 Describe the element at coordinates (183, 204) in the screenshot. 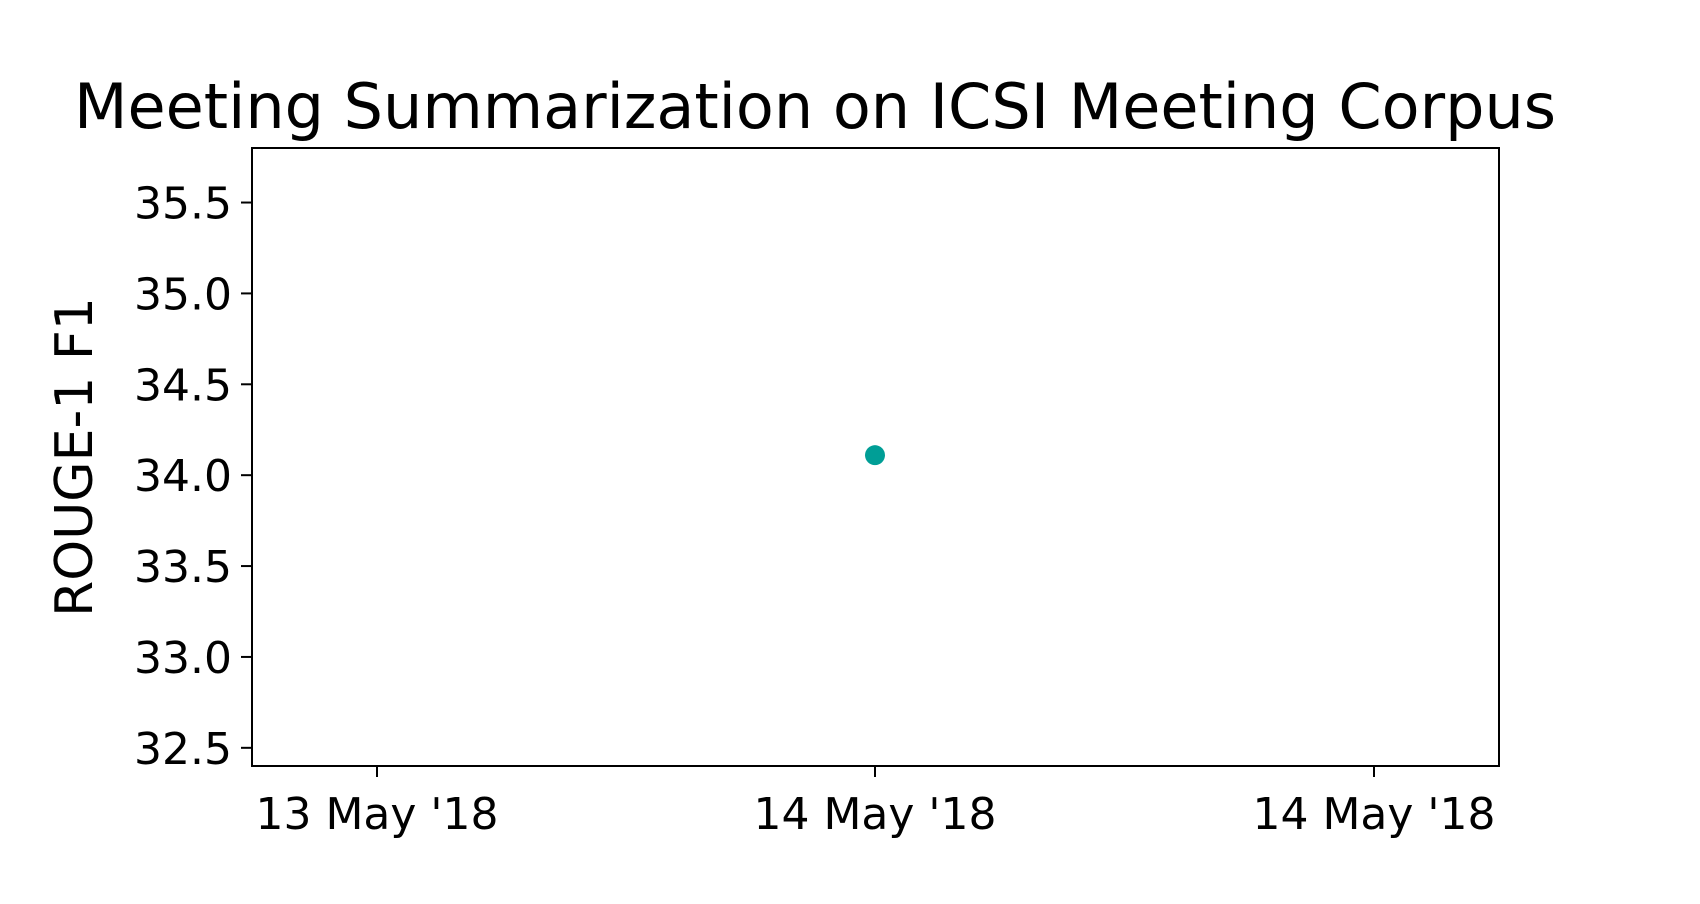

I see `y-tick-label: 35.5` at that location.